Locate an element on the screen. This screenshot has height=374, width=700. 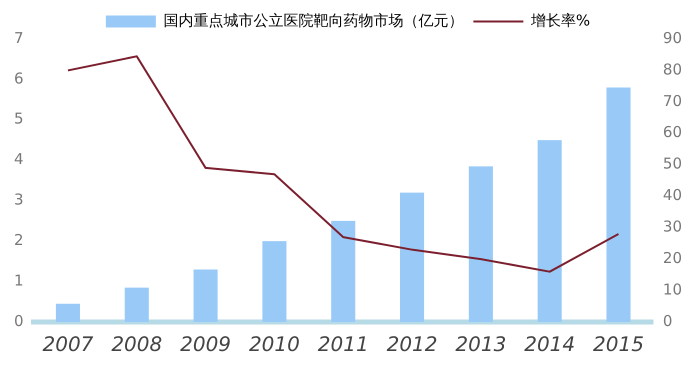
y2-tick-label: 90 is located at coordinates (672, 37).